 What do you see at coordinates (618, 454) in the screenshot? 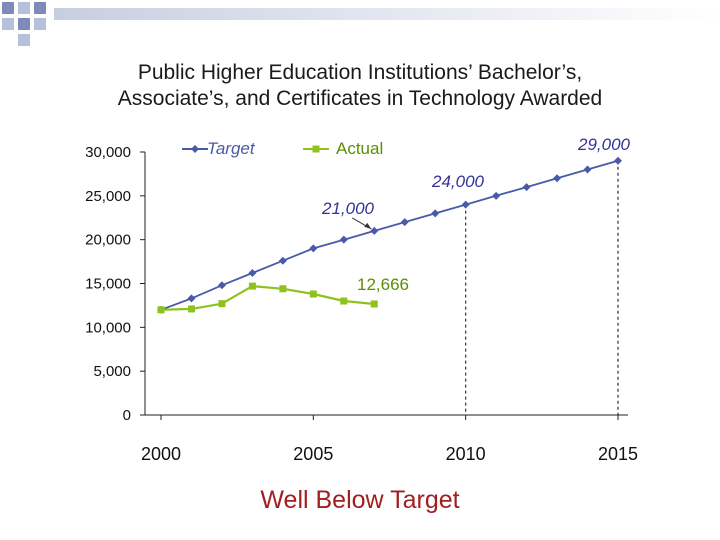
I see `x-tick-label: 2015` at bounding box center [618, 454].